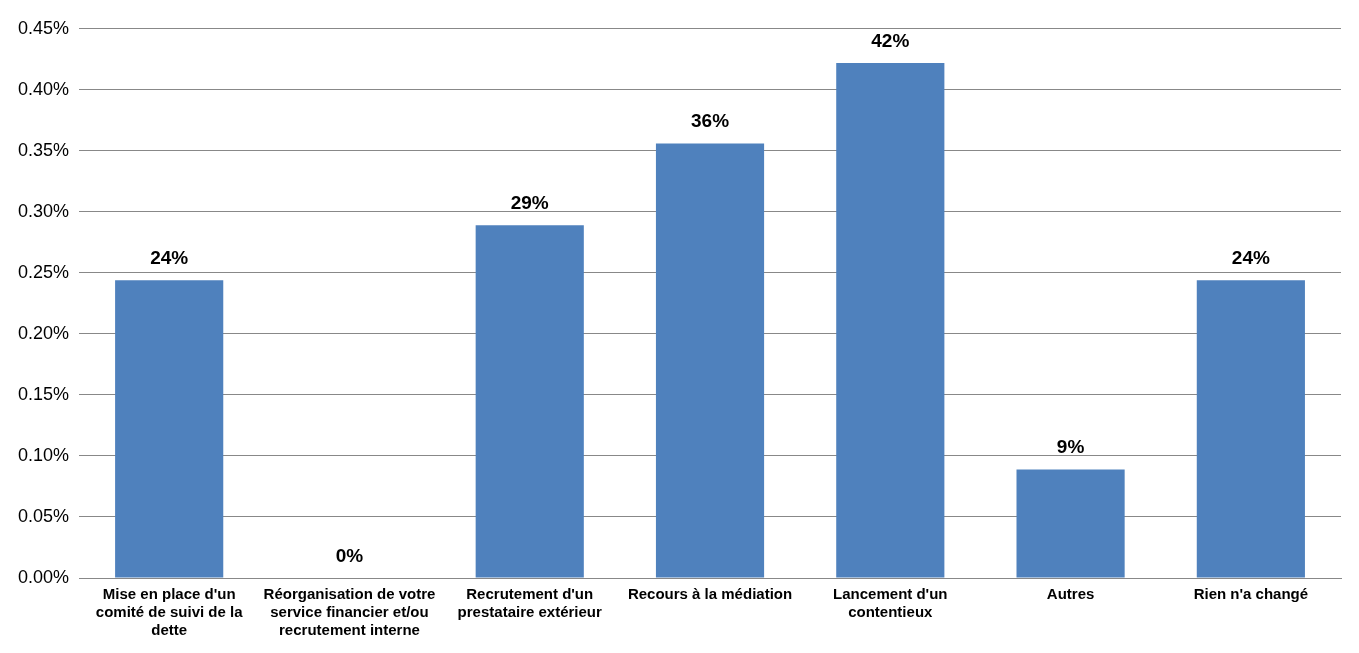  What do you see at coordinates (1070, 594) in the screenshot?
I see `x-tick-label: Autres` at bounding box center [1070, 594].